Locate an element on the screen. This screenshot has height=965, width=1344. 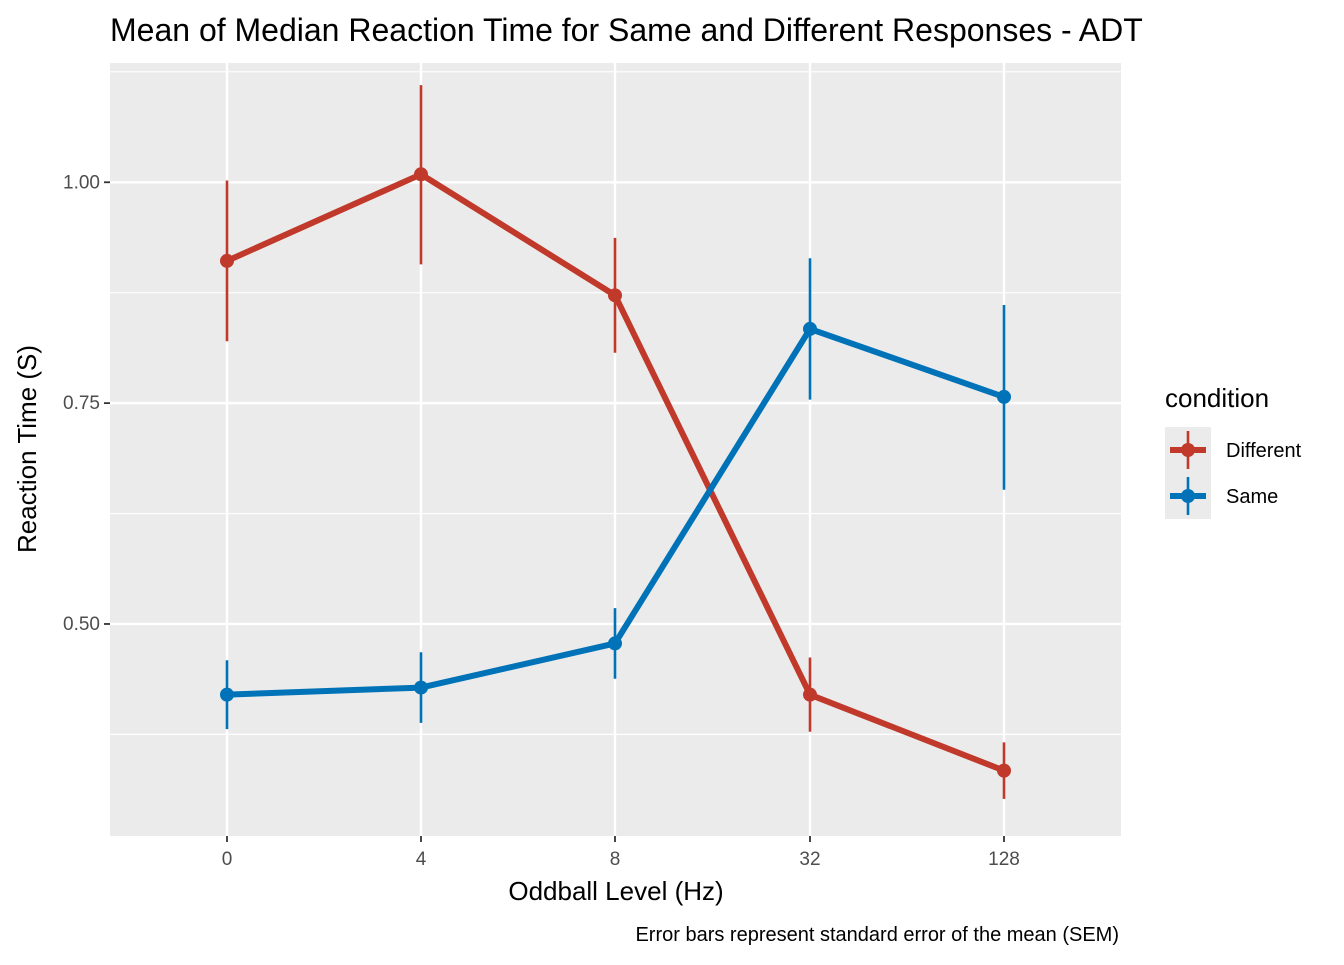
y-tick-label-2: 1.00 is located at coordinates (81, 182).